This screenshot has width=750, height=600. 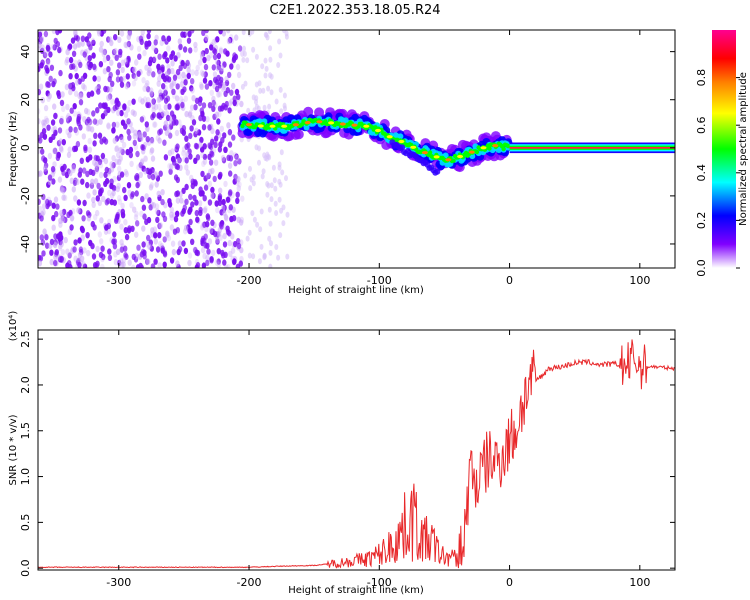 I want to click on figure-title: C2E1.2022.353.18.05.R24, so click(x=354, y=10).